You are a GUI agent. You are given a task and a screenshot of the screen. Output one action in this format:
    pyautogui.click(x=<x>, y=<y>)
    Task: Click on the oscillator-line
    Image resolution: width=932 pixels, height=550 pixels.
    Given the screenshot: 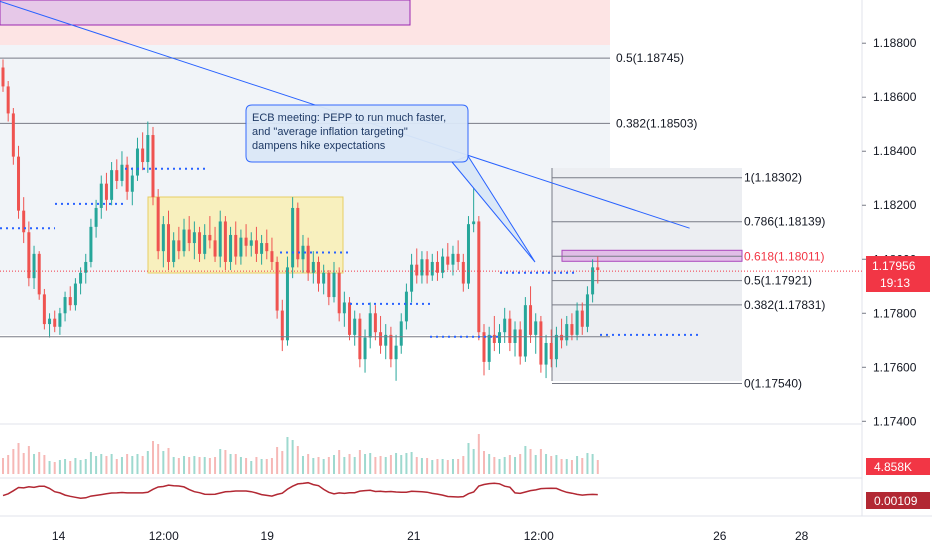 What is the action you would take?
    pyautogui.click(x=300, y=490)
    